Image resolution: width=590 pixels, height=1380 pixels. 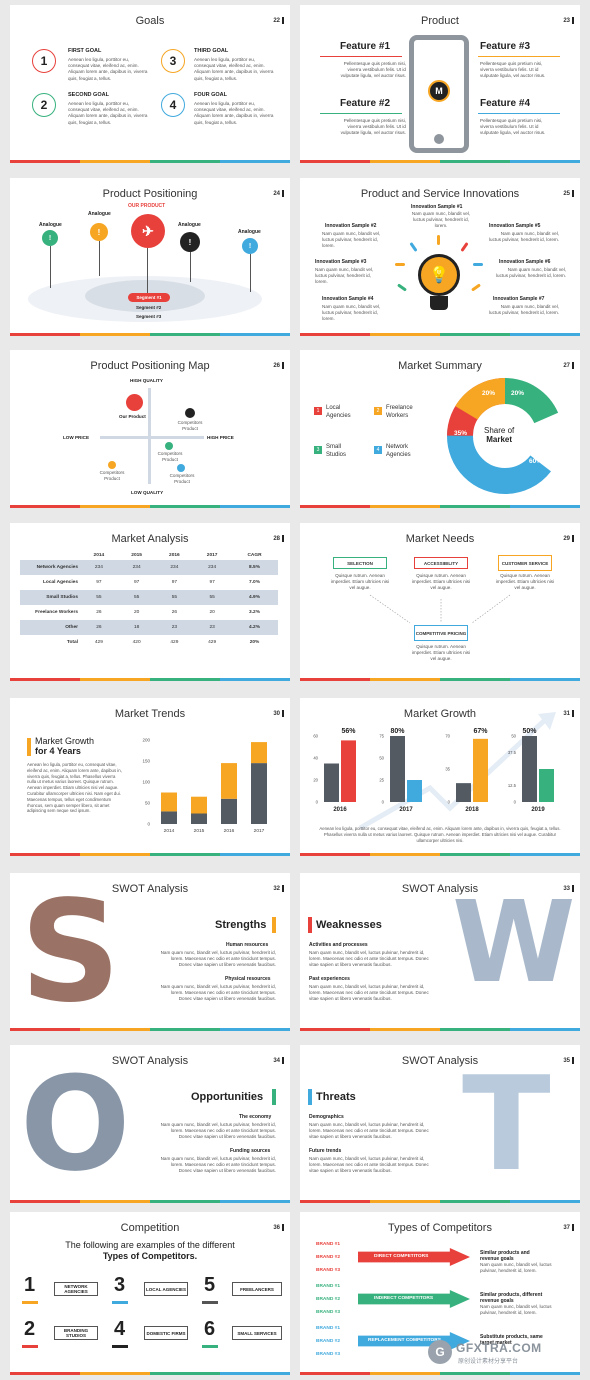 I want to click on swot-letter-t-image: T, so click(x=506, y=1124).